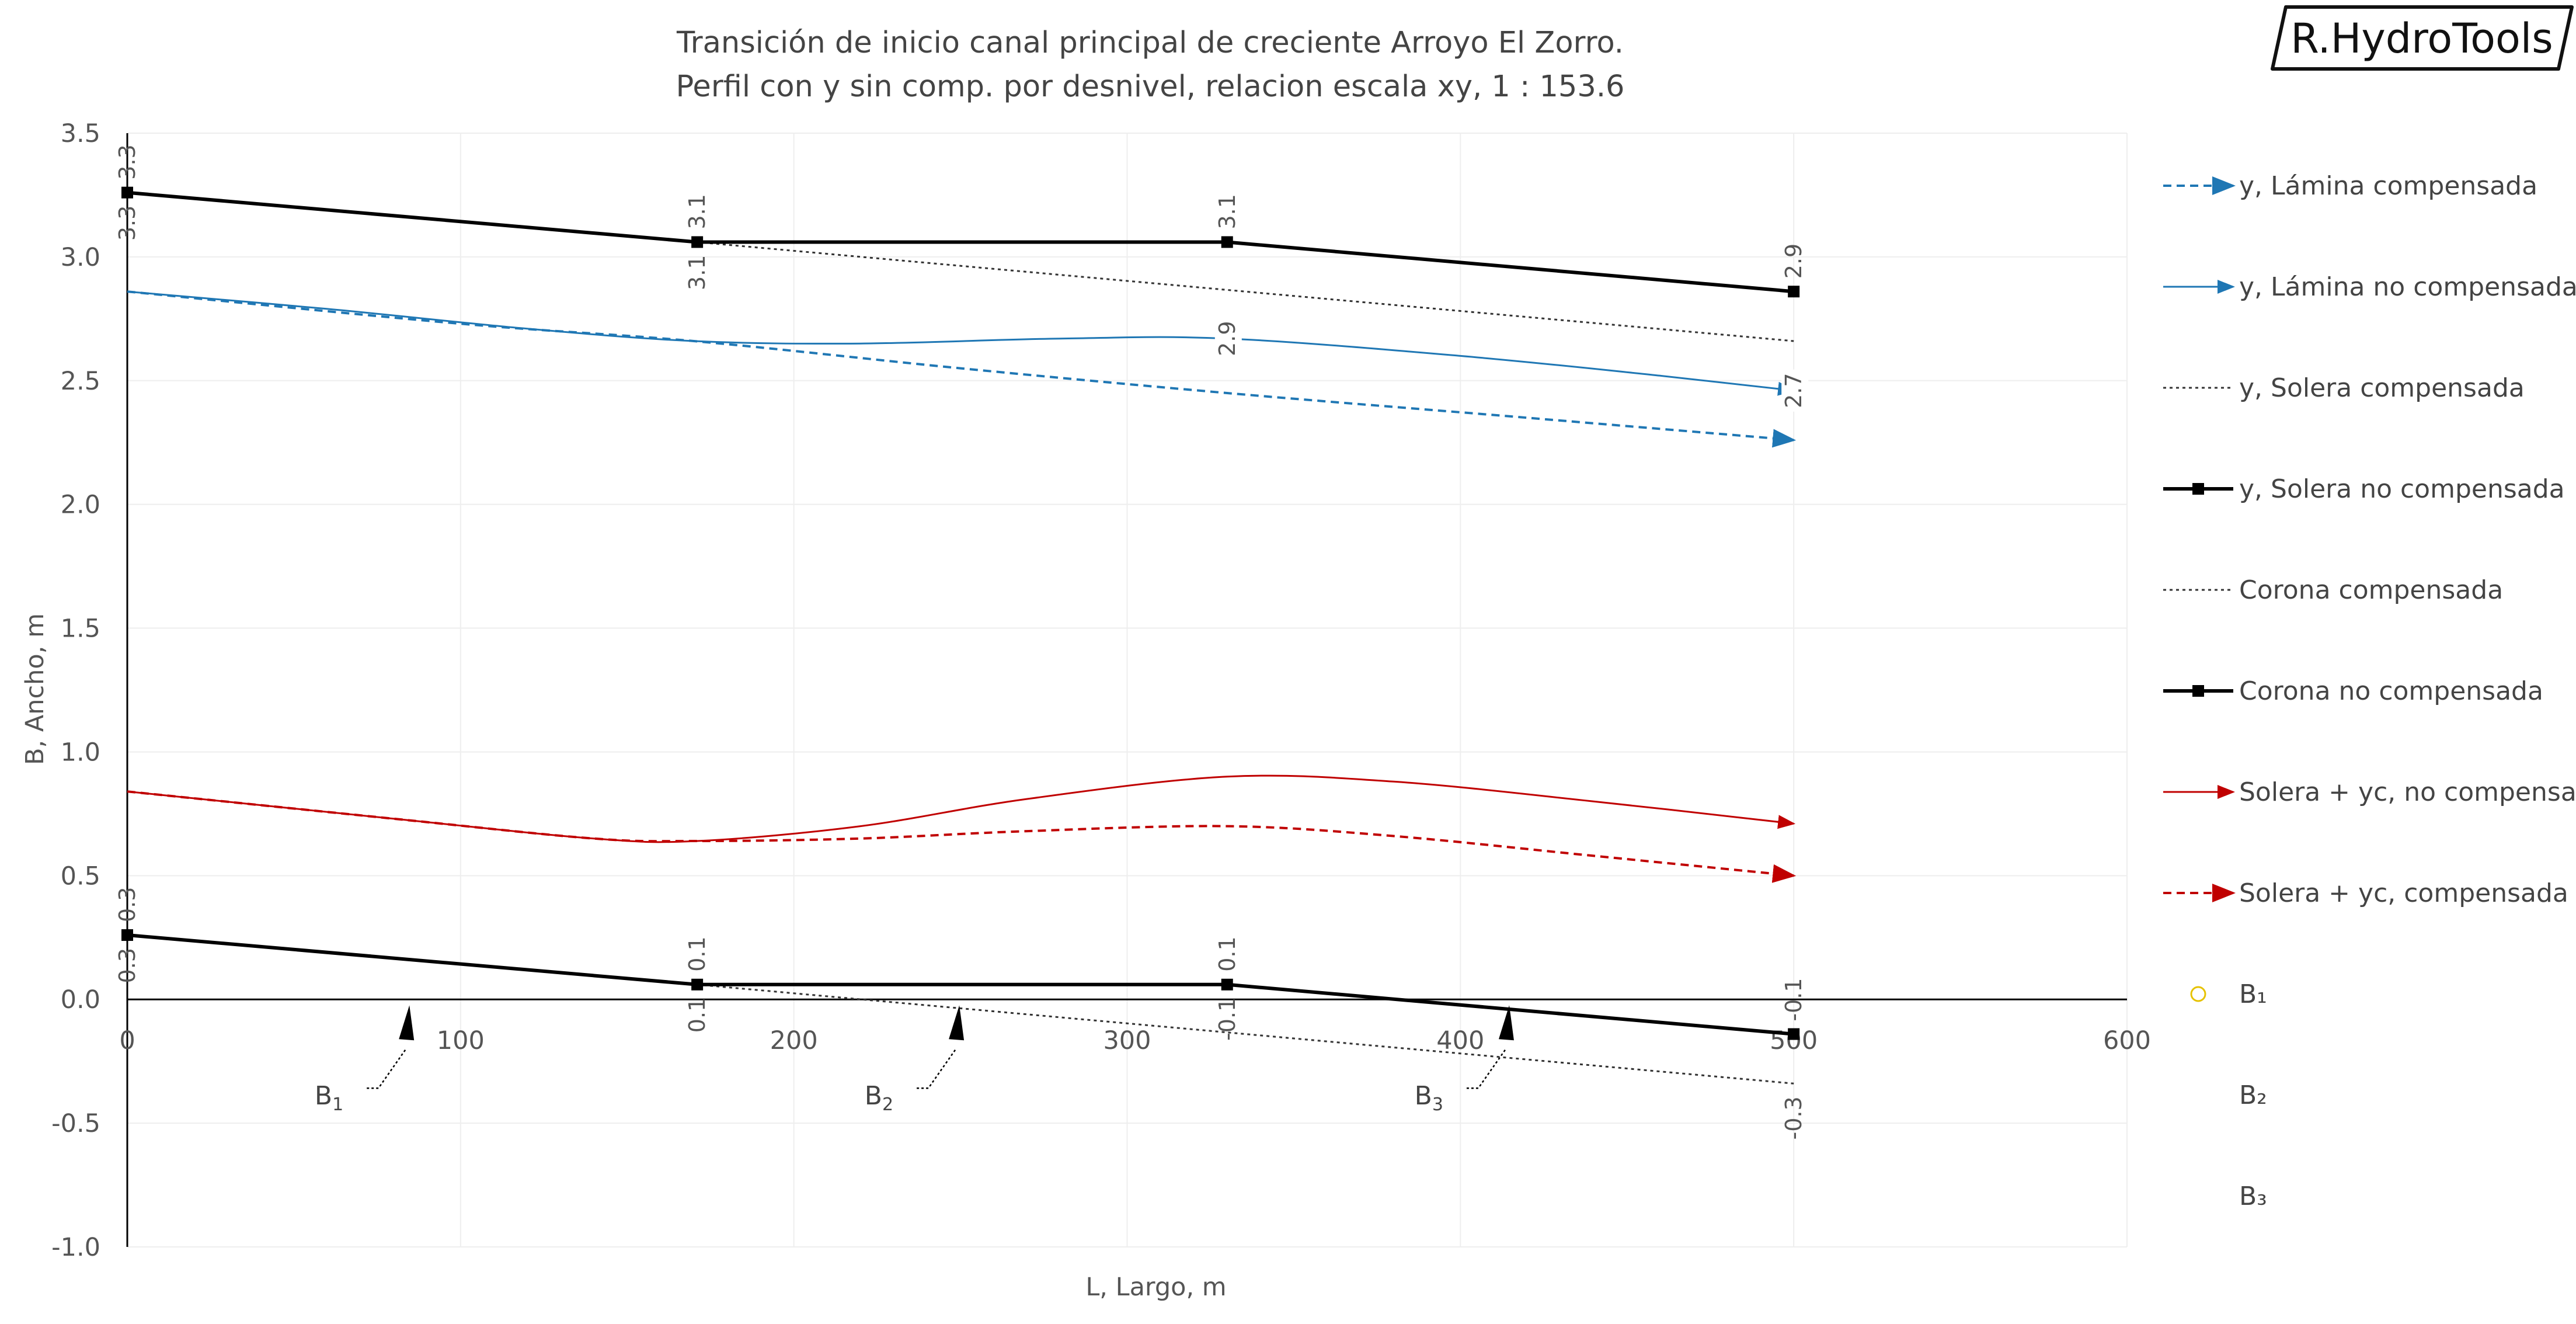 The width and height of the screenshot is (2576, 1324). I want to click on y-tick-label: 3.0, so click(80, 257).